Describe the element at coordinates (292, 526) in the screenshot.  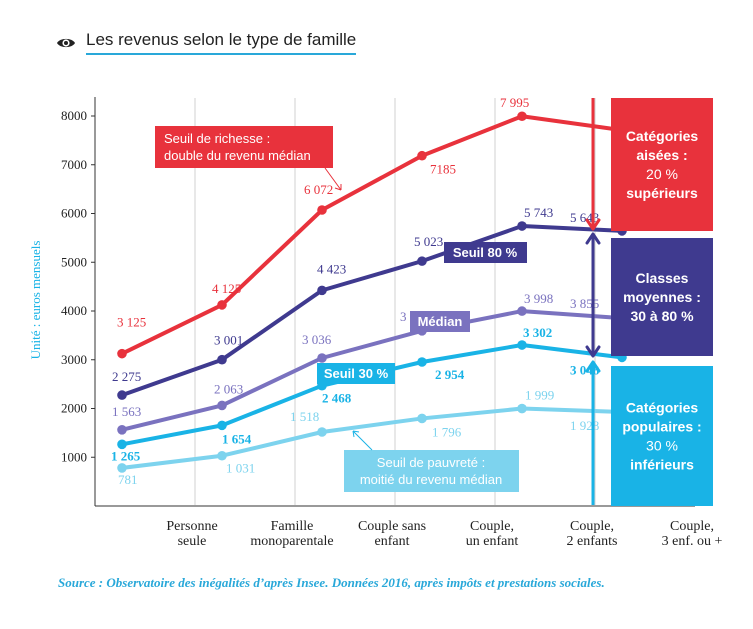
I see `x-tick-label: Famille` at that location.